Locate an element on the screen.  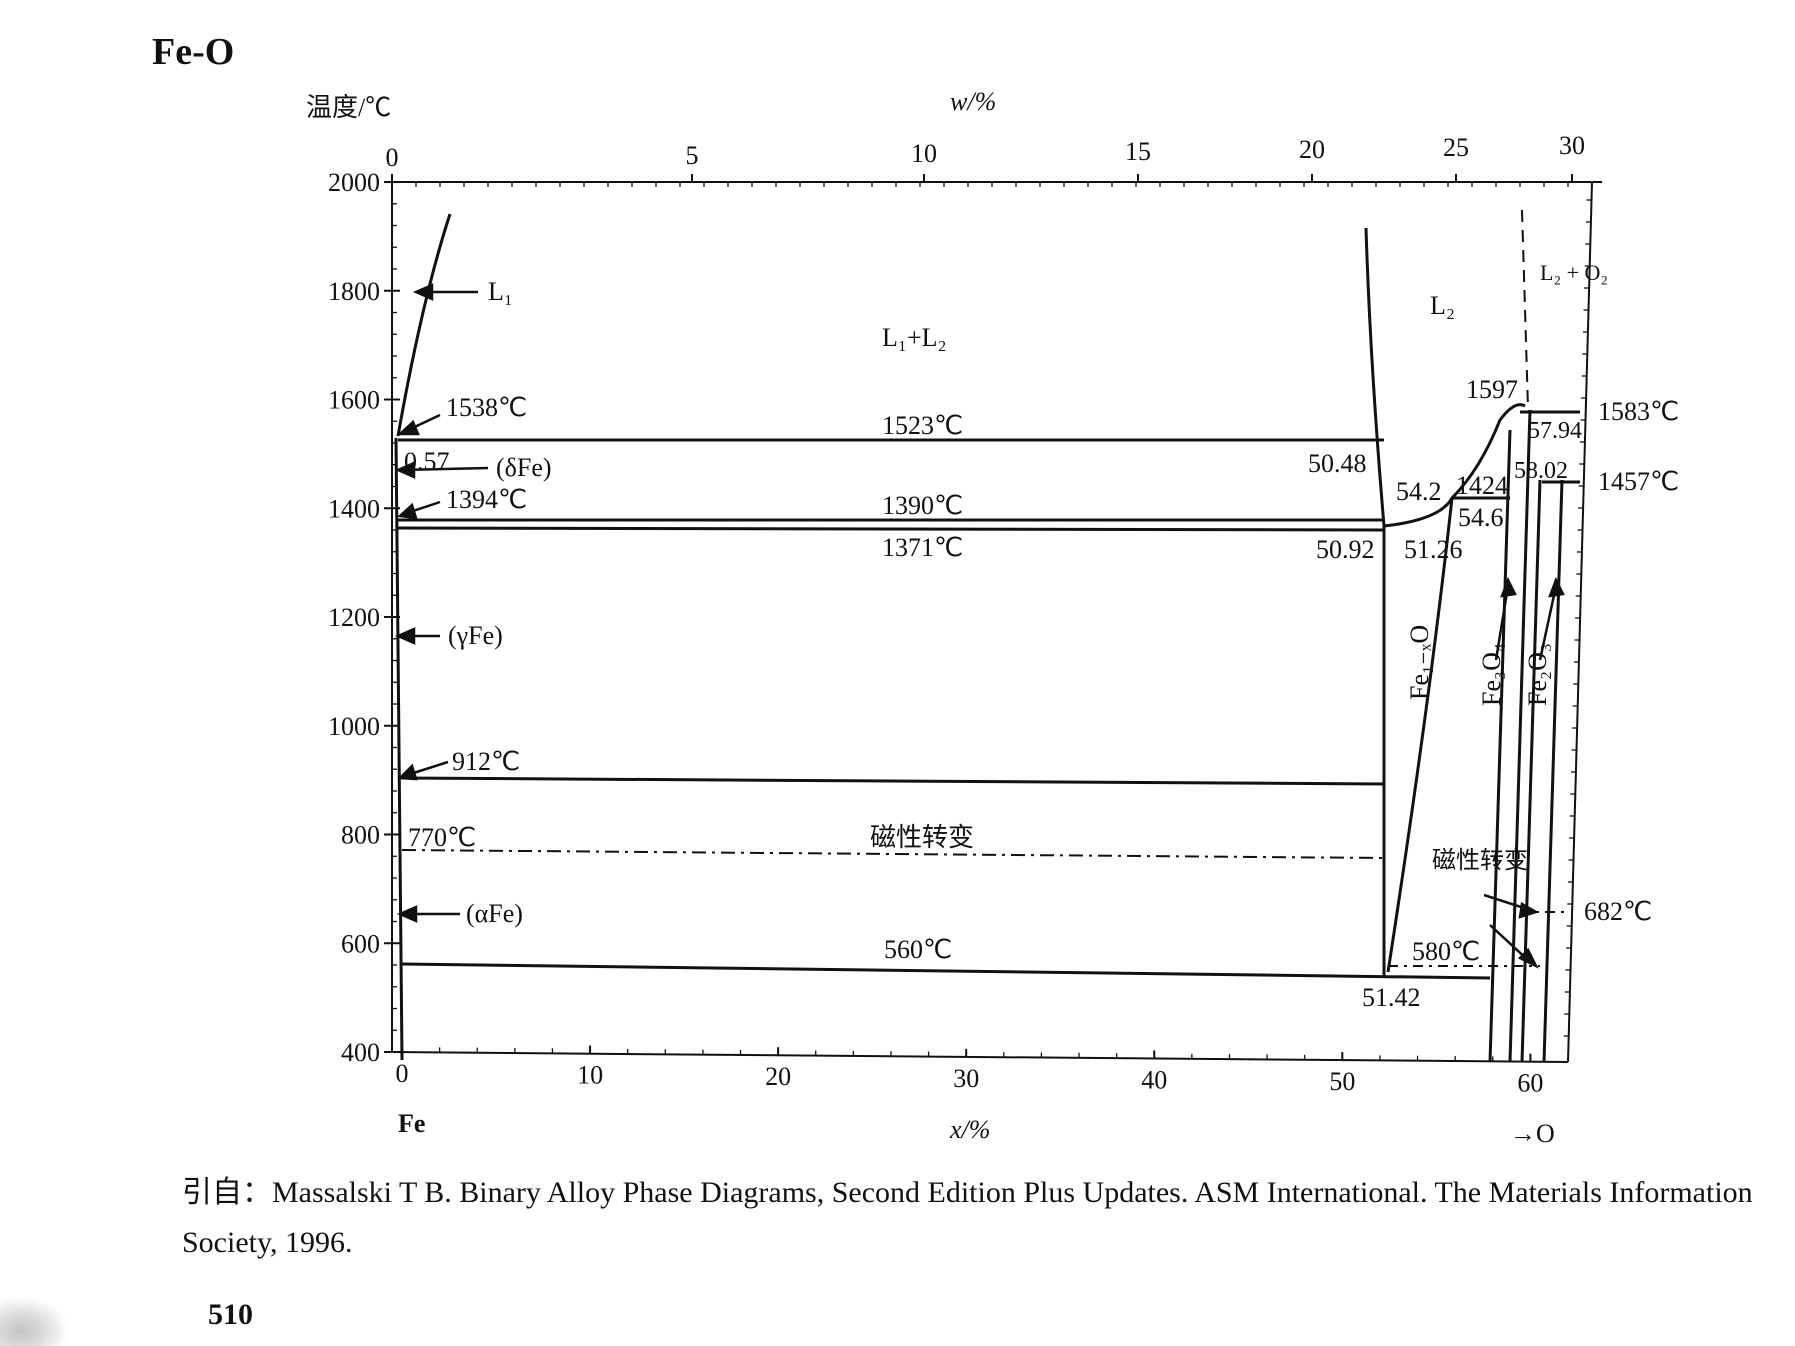
isotherm-label-1457: 1457℃ is located at coordinates (1638, 481).